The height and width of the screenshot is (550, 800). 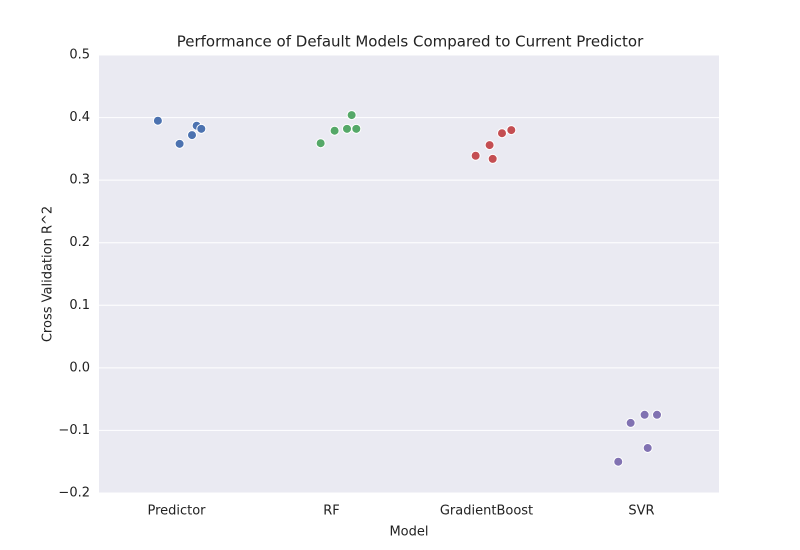 What do you see at coordinates (486, 511) in the screenshot?
I see `x-tick-label: GradientBoost` at bounding box center [486, 511].